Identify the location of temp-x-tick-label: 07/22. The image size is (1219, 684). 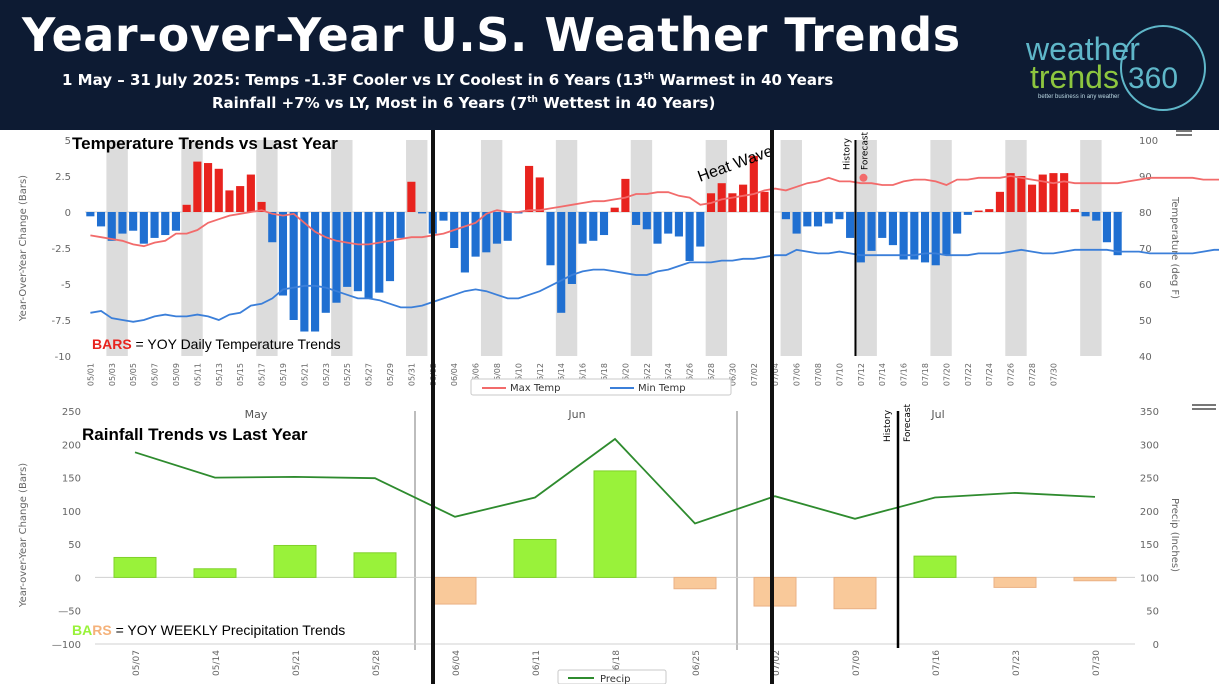
(968, 374).